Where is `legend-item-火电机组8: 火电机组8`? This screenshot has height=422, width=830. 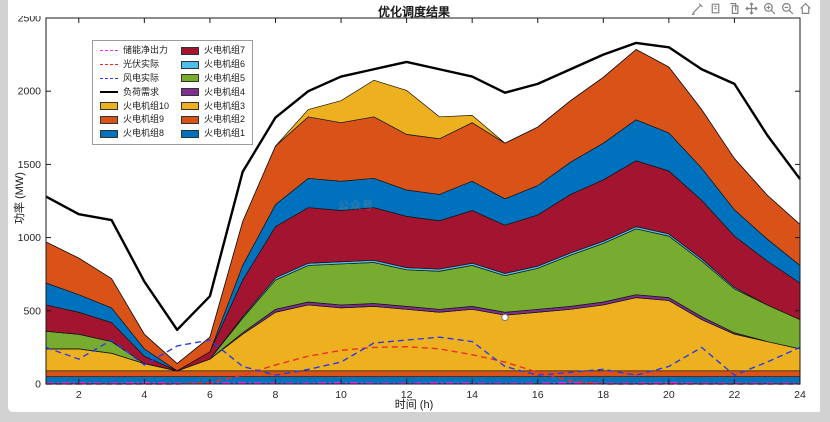 legend-item-火电机组8: 火电机组8 is located at coordinates (134, 134).